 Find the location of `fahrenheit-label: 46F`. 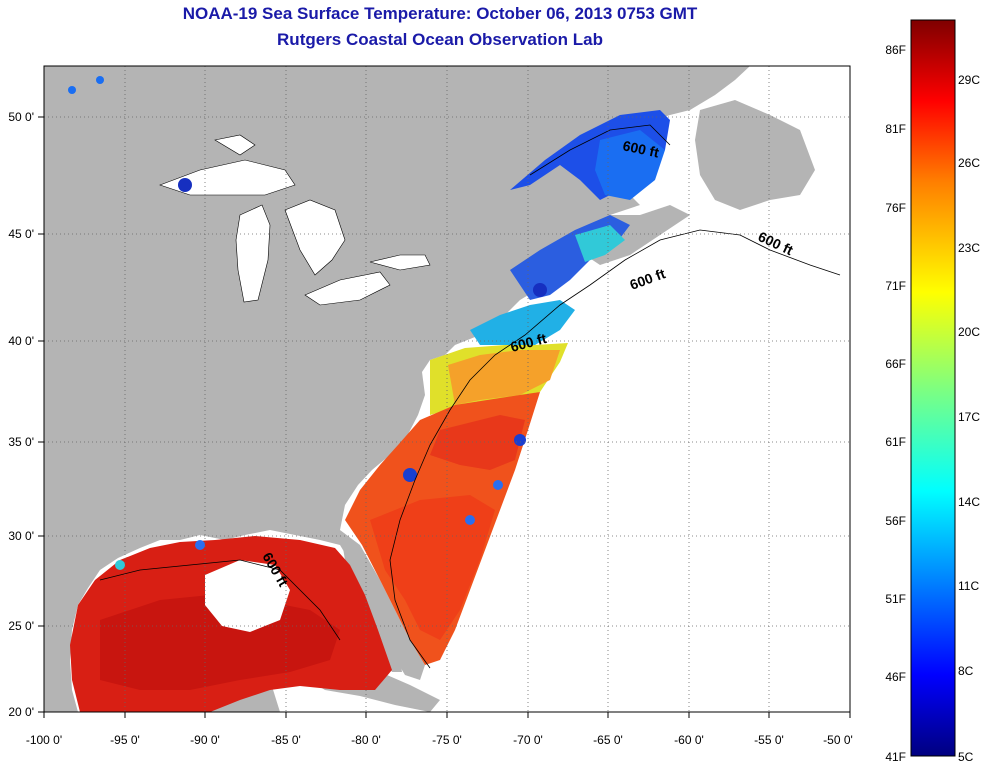

fahrenheit-label: 46F is located at coordinates (895, 677).